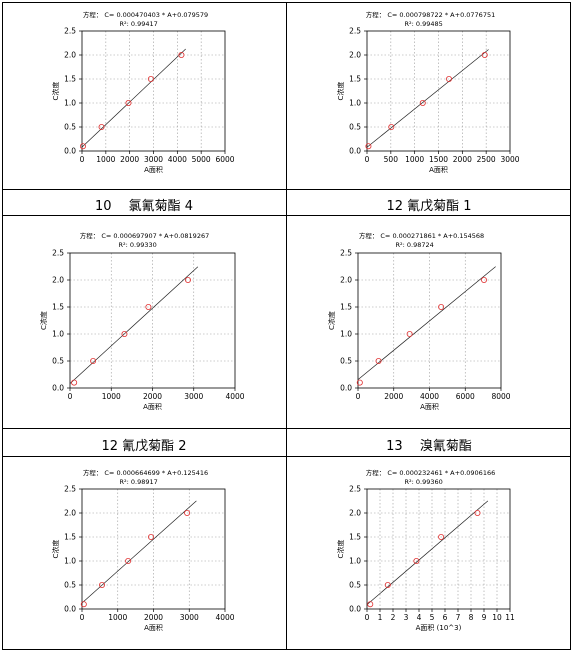  What do you see at coordinates (393, 617) in the screenshot?
I see `x-tick-label: 2` at bounding box center [393, 617].